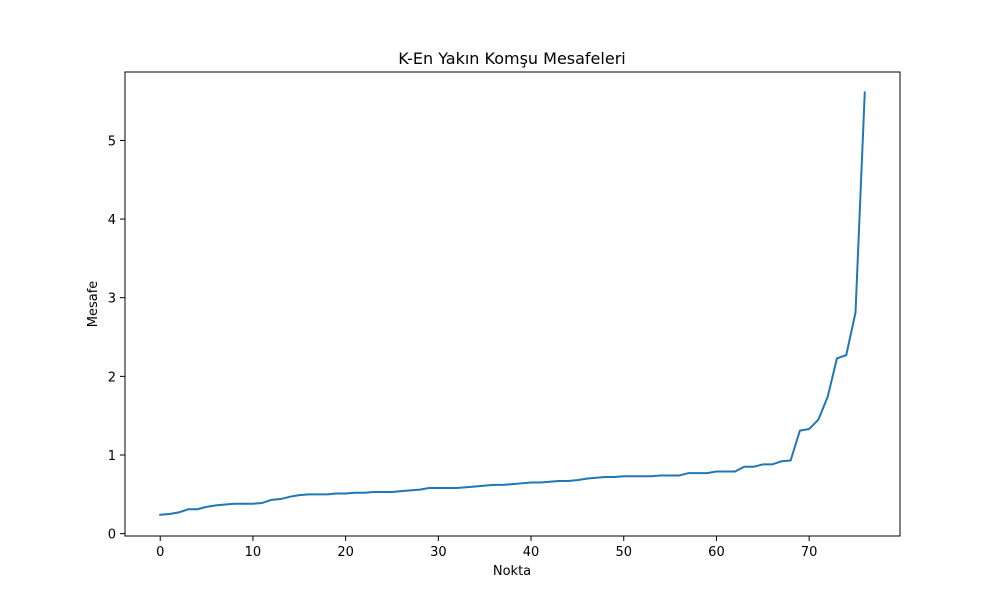 The width and height of the screenshot is (1000, 600). Describe the element at coordinates (809, 552) in the screenshot. I see `x-tick-label: 70` at that location.